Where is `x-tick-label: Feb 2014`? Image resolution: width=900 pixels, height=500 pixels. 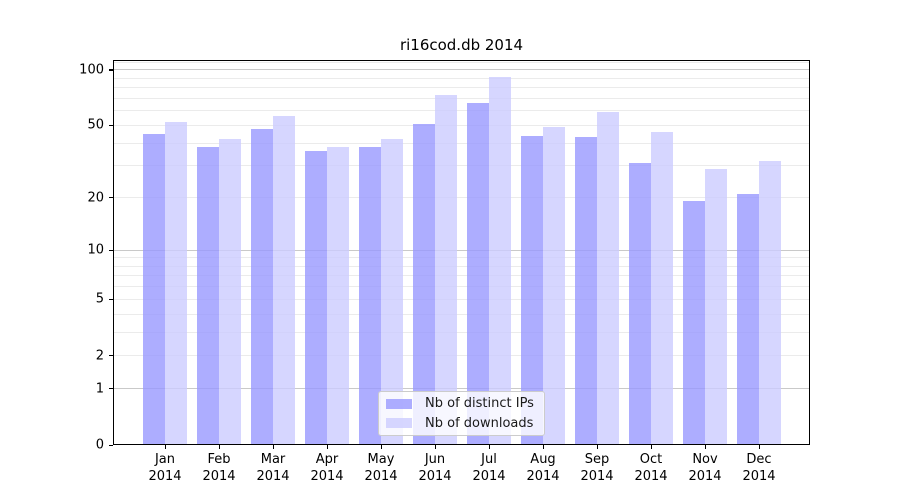
x-tick-label: Feb 2014 is located at coordinates (219, 468).